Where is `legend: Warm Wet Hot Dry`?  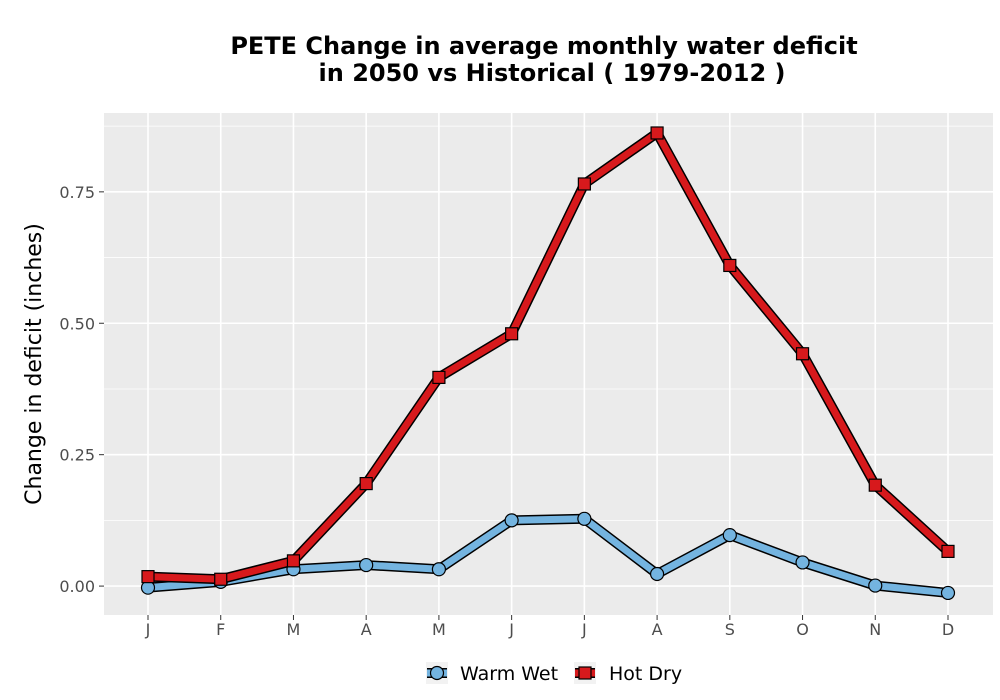
legend: Warm Wet Hot Dry is located at coordinates (554, 673).